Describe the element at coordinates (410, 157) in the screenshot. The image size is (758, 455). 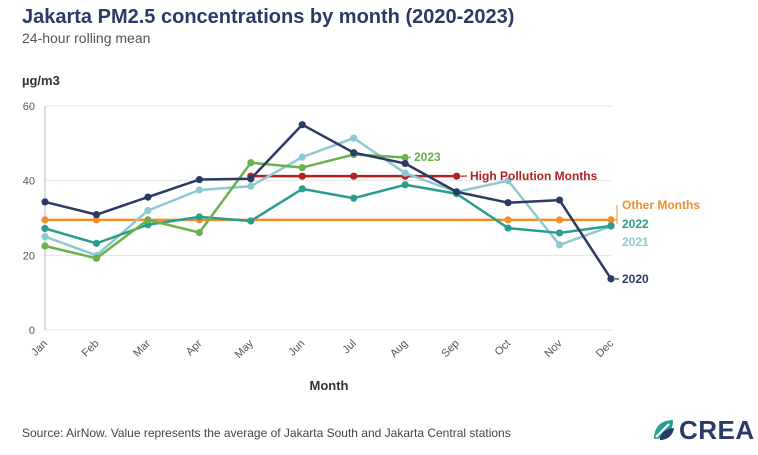
I see `leader-2023` at that location.